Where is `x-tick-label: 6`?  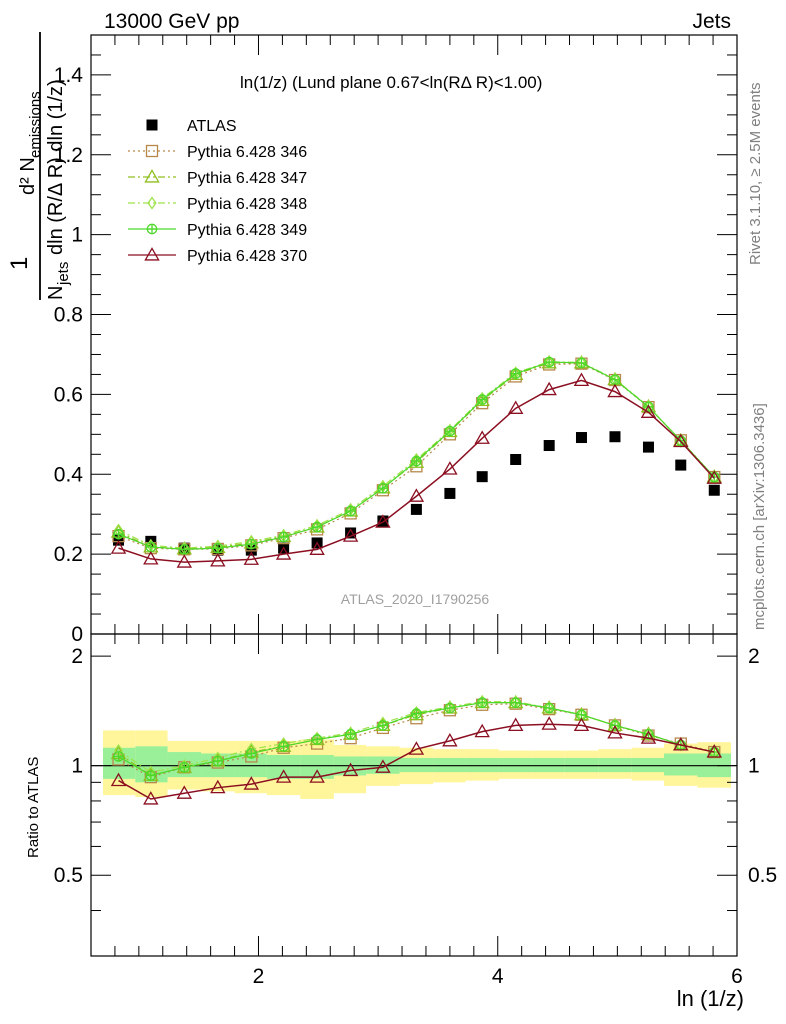 x-tick-label: 6 is located at coordinates (737, 976).